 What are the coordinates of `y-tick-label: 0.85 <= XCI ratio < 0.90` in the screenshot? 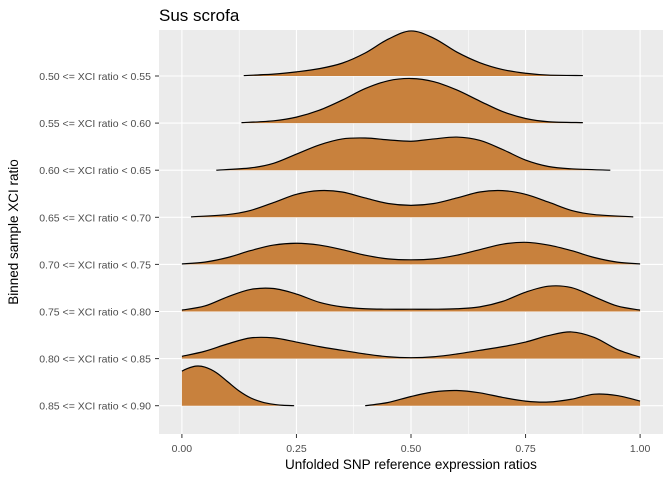 It's located at (95, 407).